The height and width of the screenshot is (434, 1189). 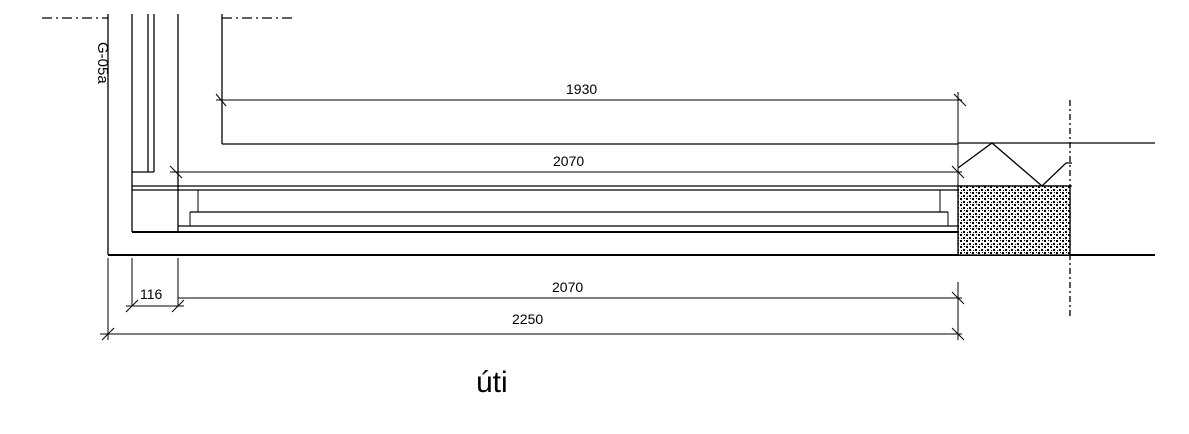 I want to click on dim-label-2250: 2250, so click(x=527, y=319).